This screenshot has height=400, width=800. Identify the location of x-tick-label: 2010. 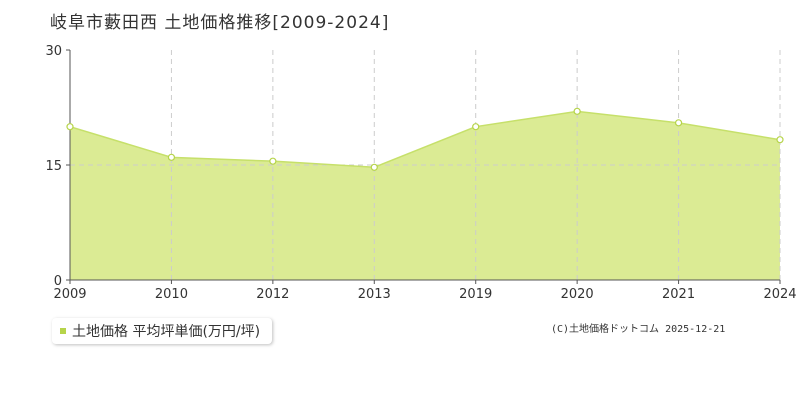
(171, 294).